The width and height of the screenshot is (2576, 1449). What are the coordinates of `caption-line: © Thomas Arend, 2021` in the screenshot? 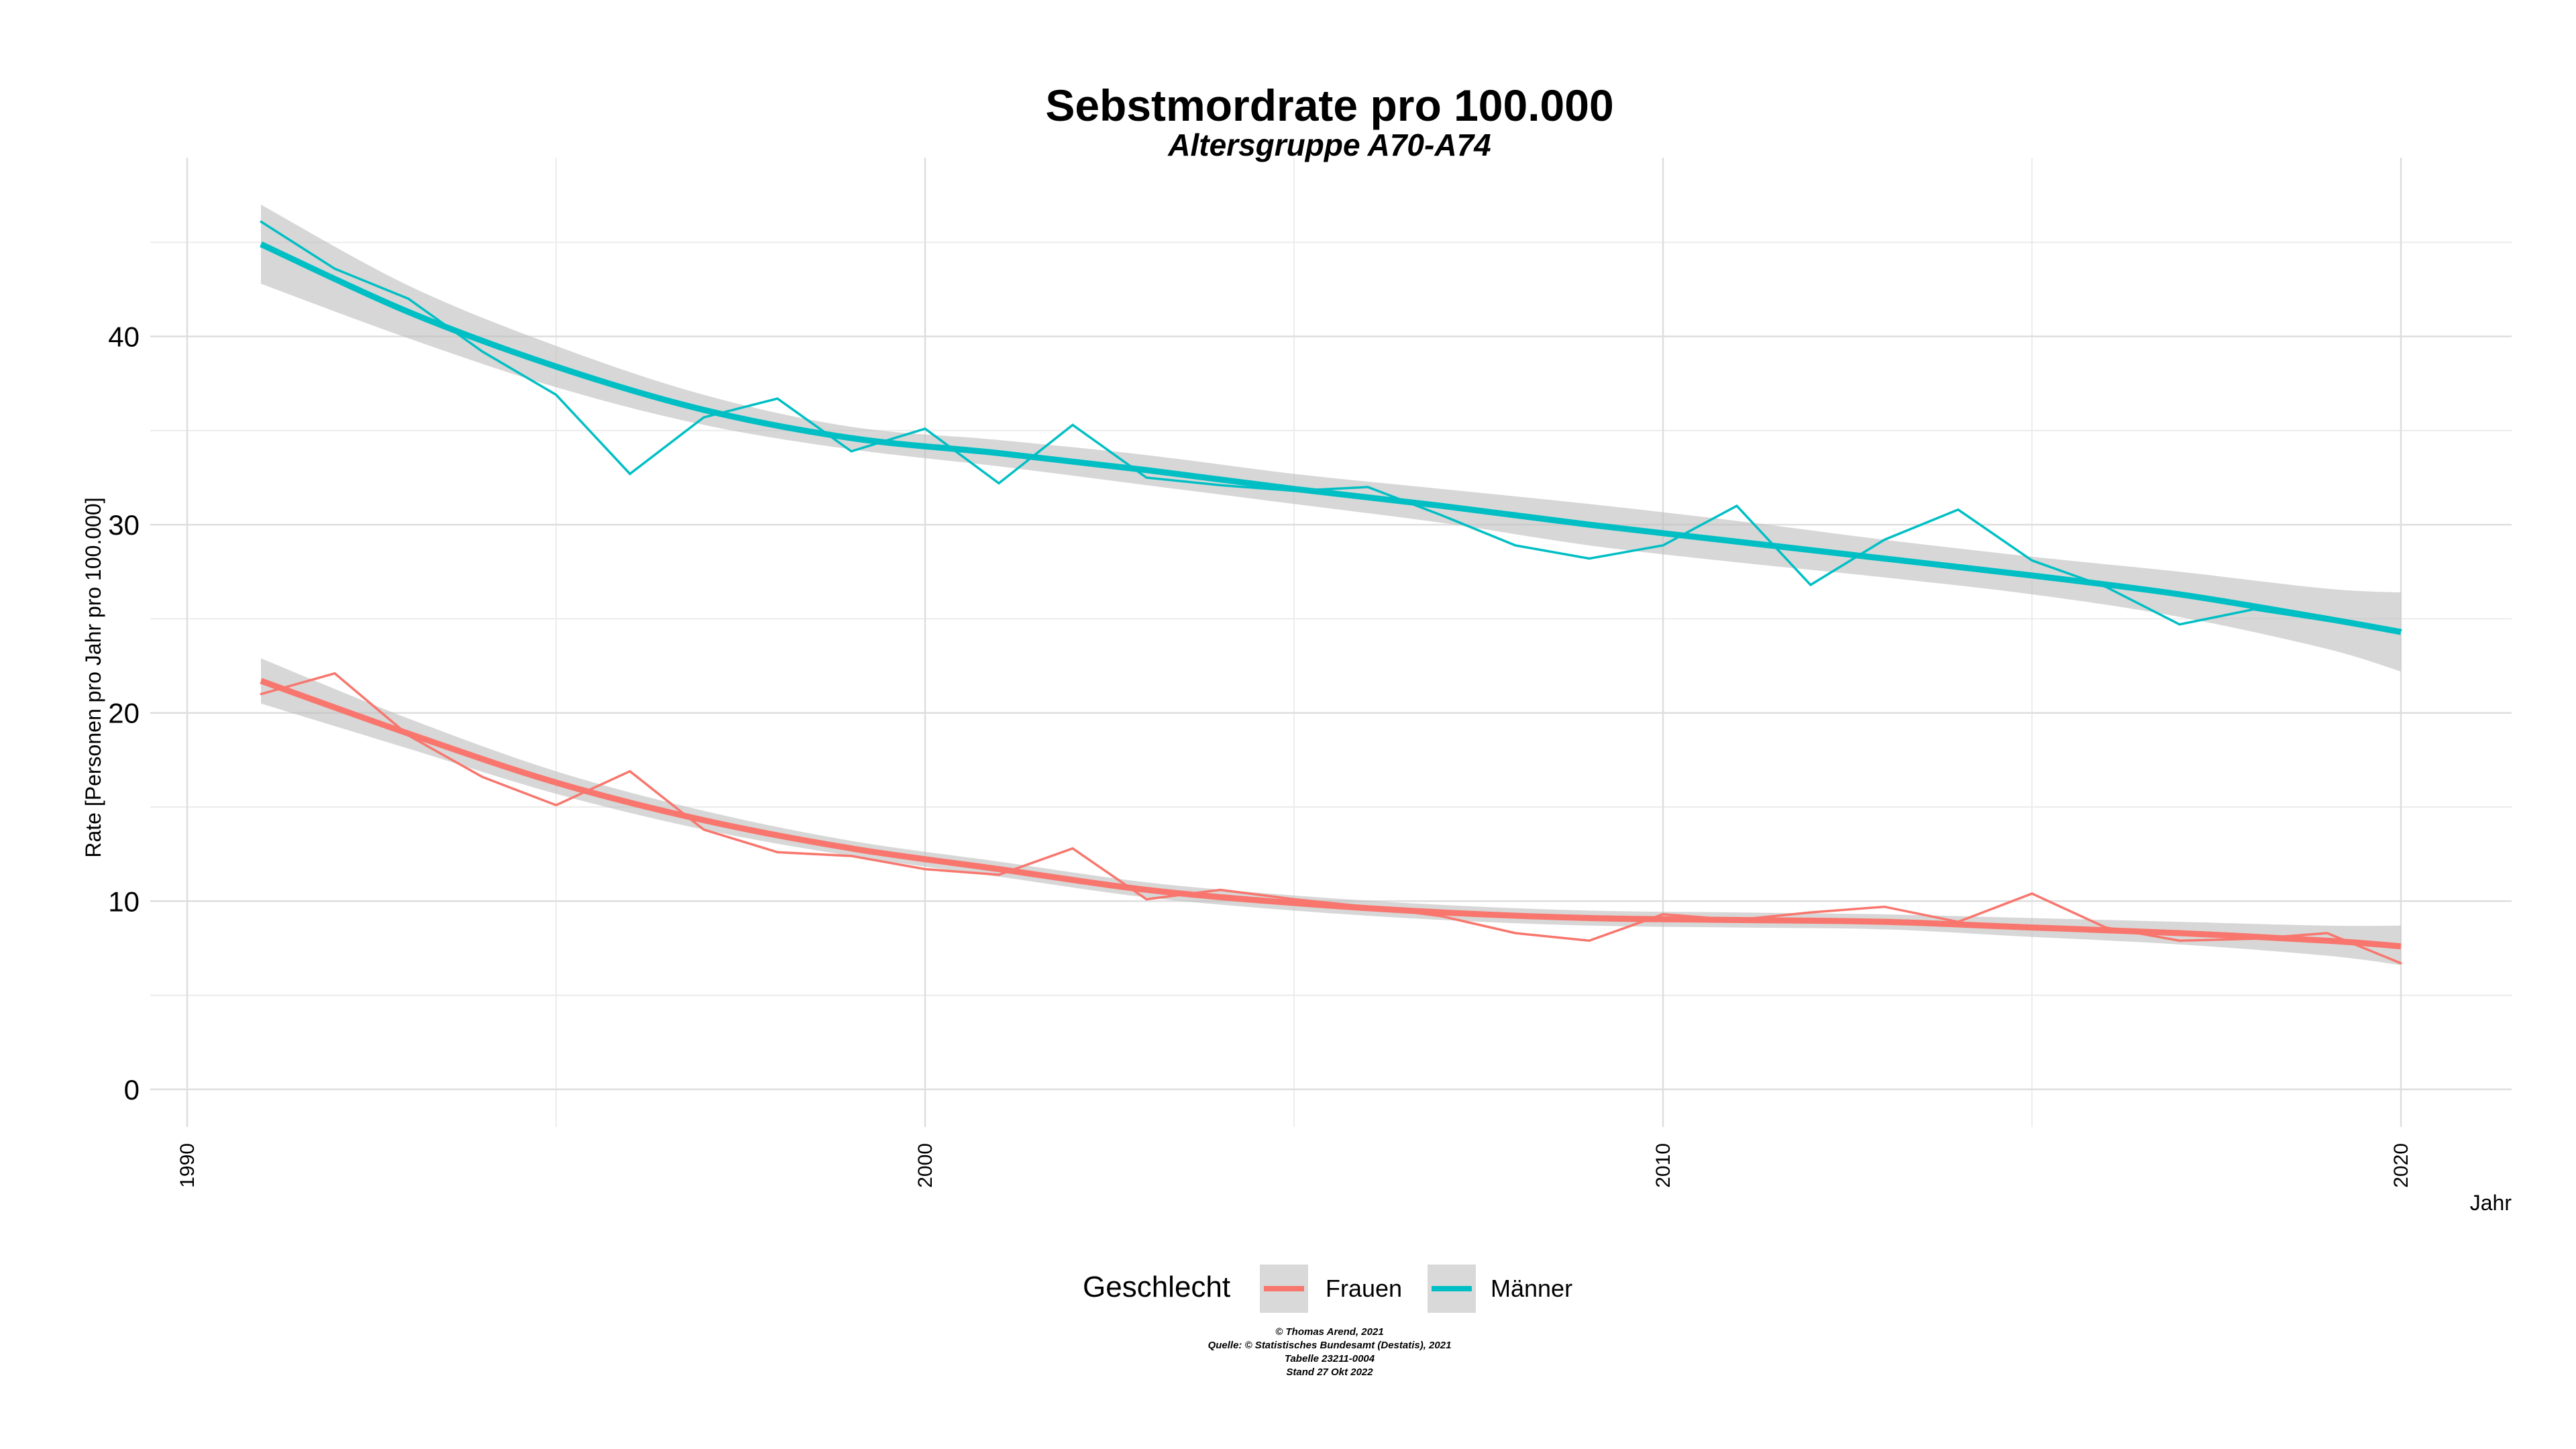 It's located at (1329, 1332).